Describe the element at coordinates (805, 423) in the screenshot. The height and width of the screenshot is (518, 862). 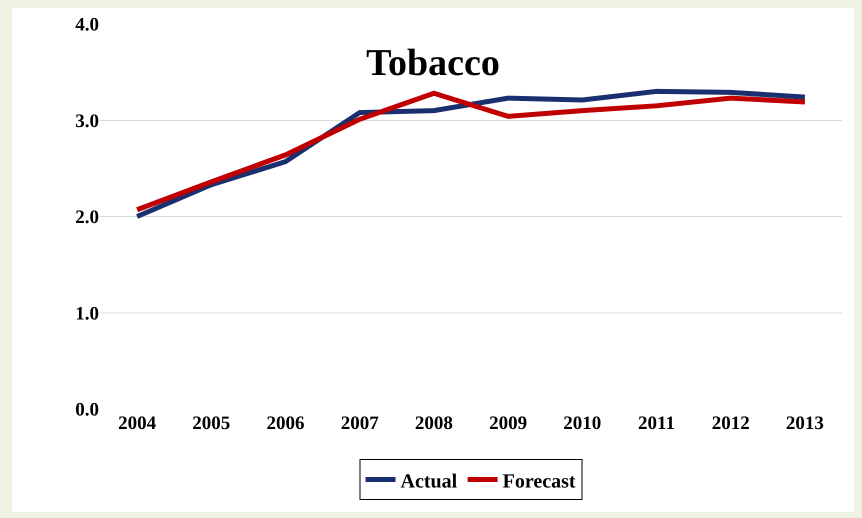
I see `x-tick-label: 2013` at that location.